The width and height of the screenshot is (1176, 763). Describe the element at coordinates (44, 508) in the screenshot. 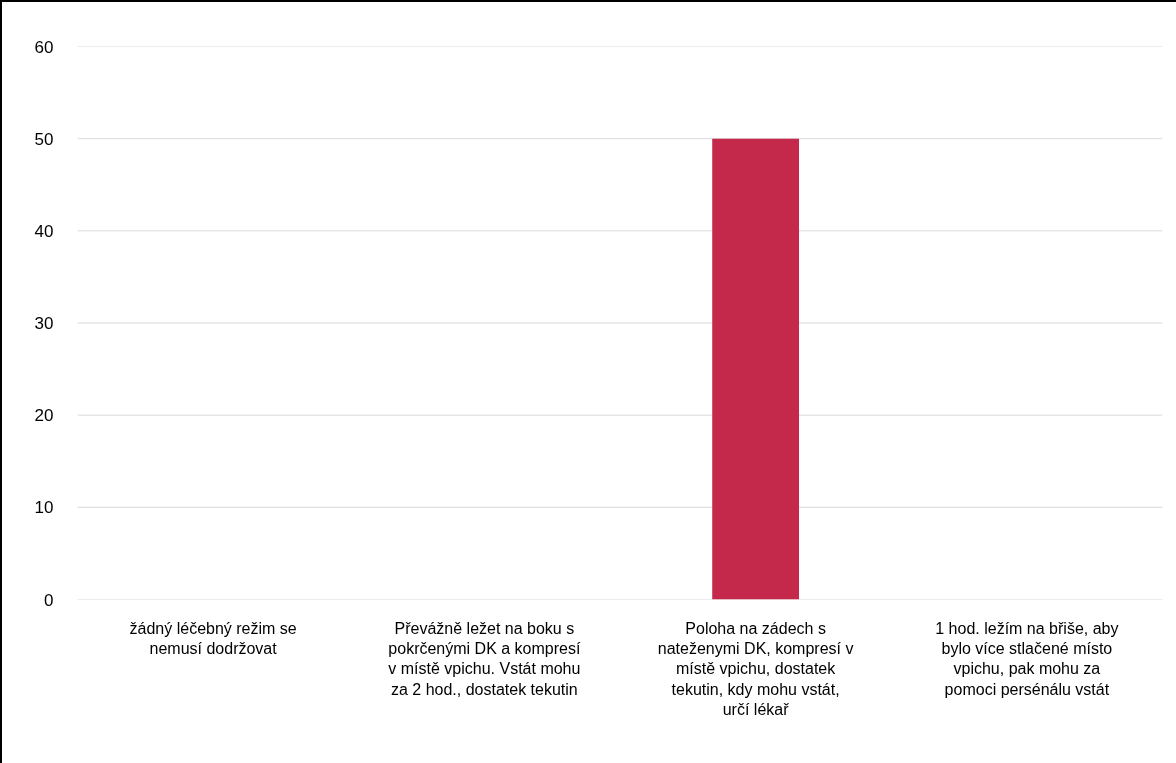

I see `y-tick-label: 10` at that location.